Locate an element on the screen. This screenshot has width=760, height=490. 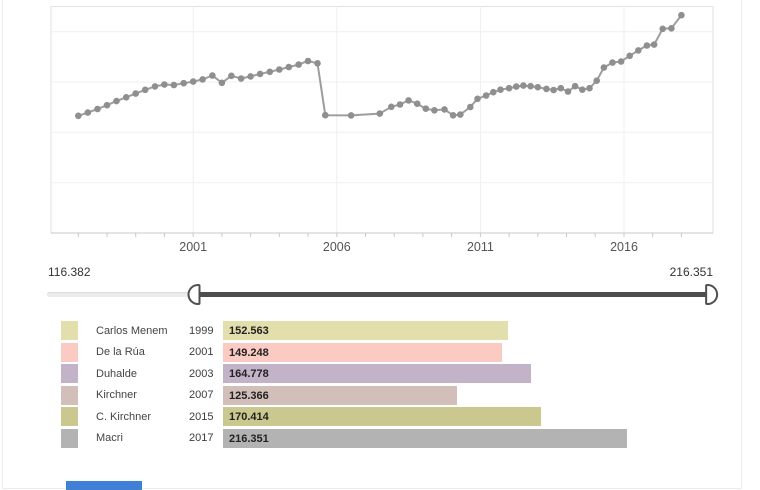
president-name: Macri is located at coordinates (109, 438).